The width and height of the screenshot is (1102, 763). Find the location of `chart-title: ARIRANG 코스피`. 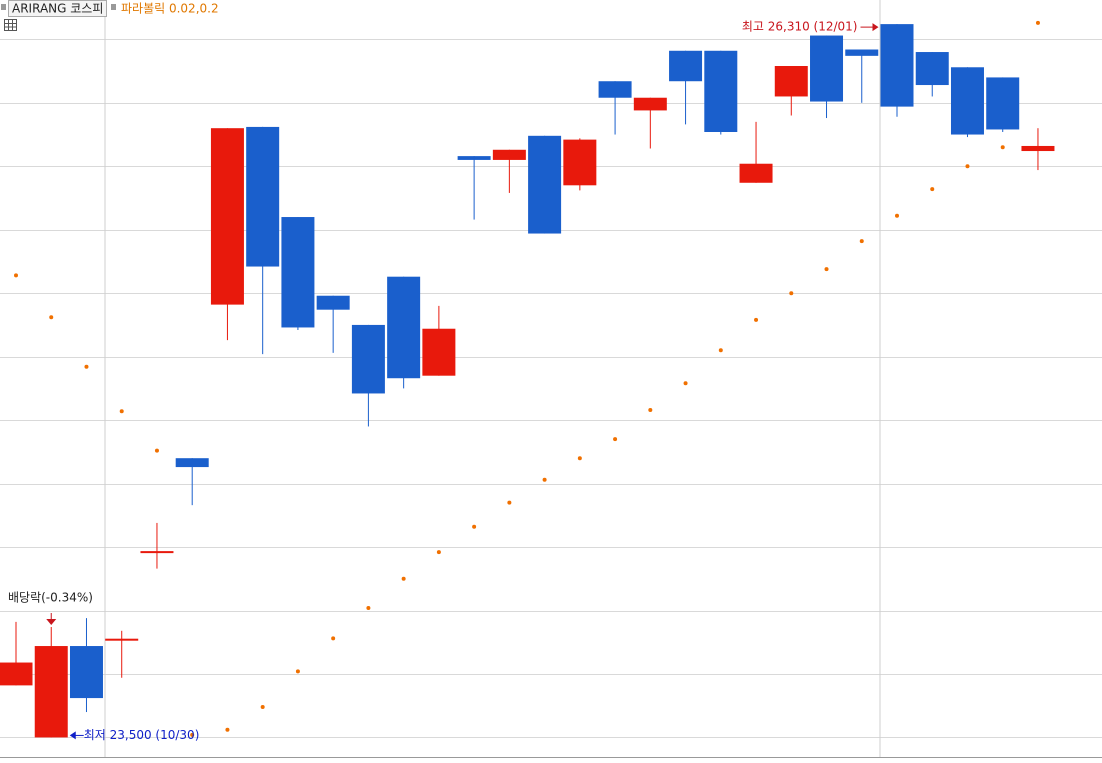

chart-title: ARIRANG 코스피 is located at coordinates (57, 9).